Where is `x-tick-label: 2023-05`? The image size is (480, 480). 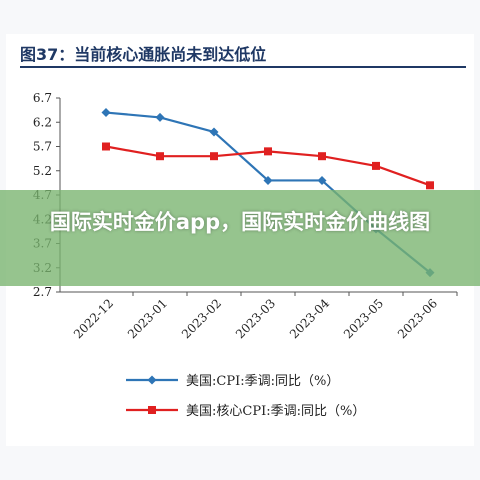
x-tick-label: 2023-05 is located at coordinates (363, 318).